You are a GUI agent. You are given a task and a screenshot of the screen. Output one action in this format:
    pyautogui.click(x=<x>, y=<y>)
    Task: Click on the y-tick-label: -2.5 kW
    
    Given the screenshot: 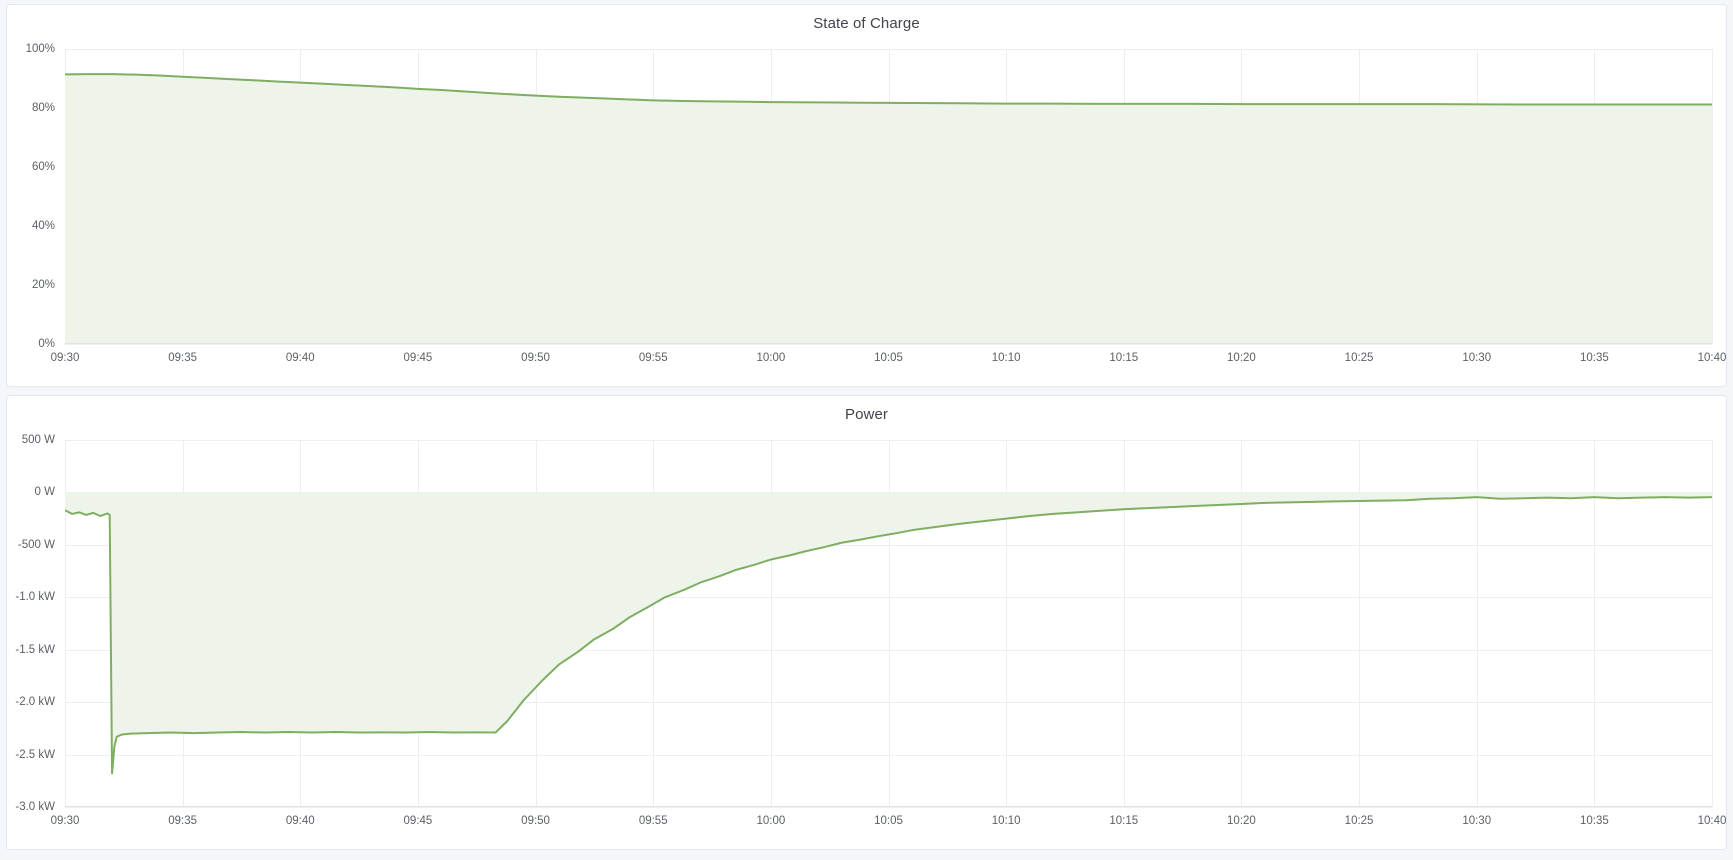 What is the action you would take?
    pyautogui.click(x=35, y=754)
    